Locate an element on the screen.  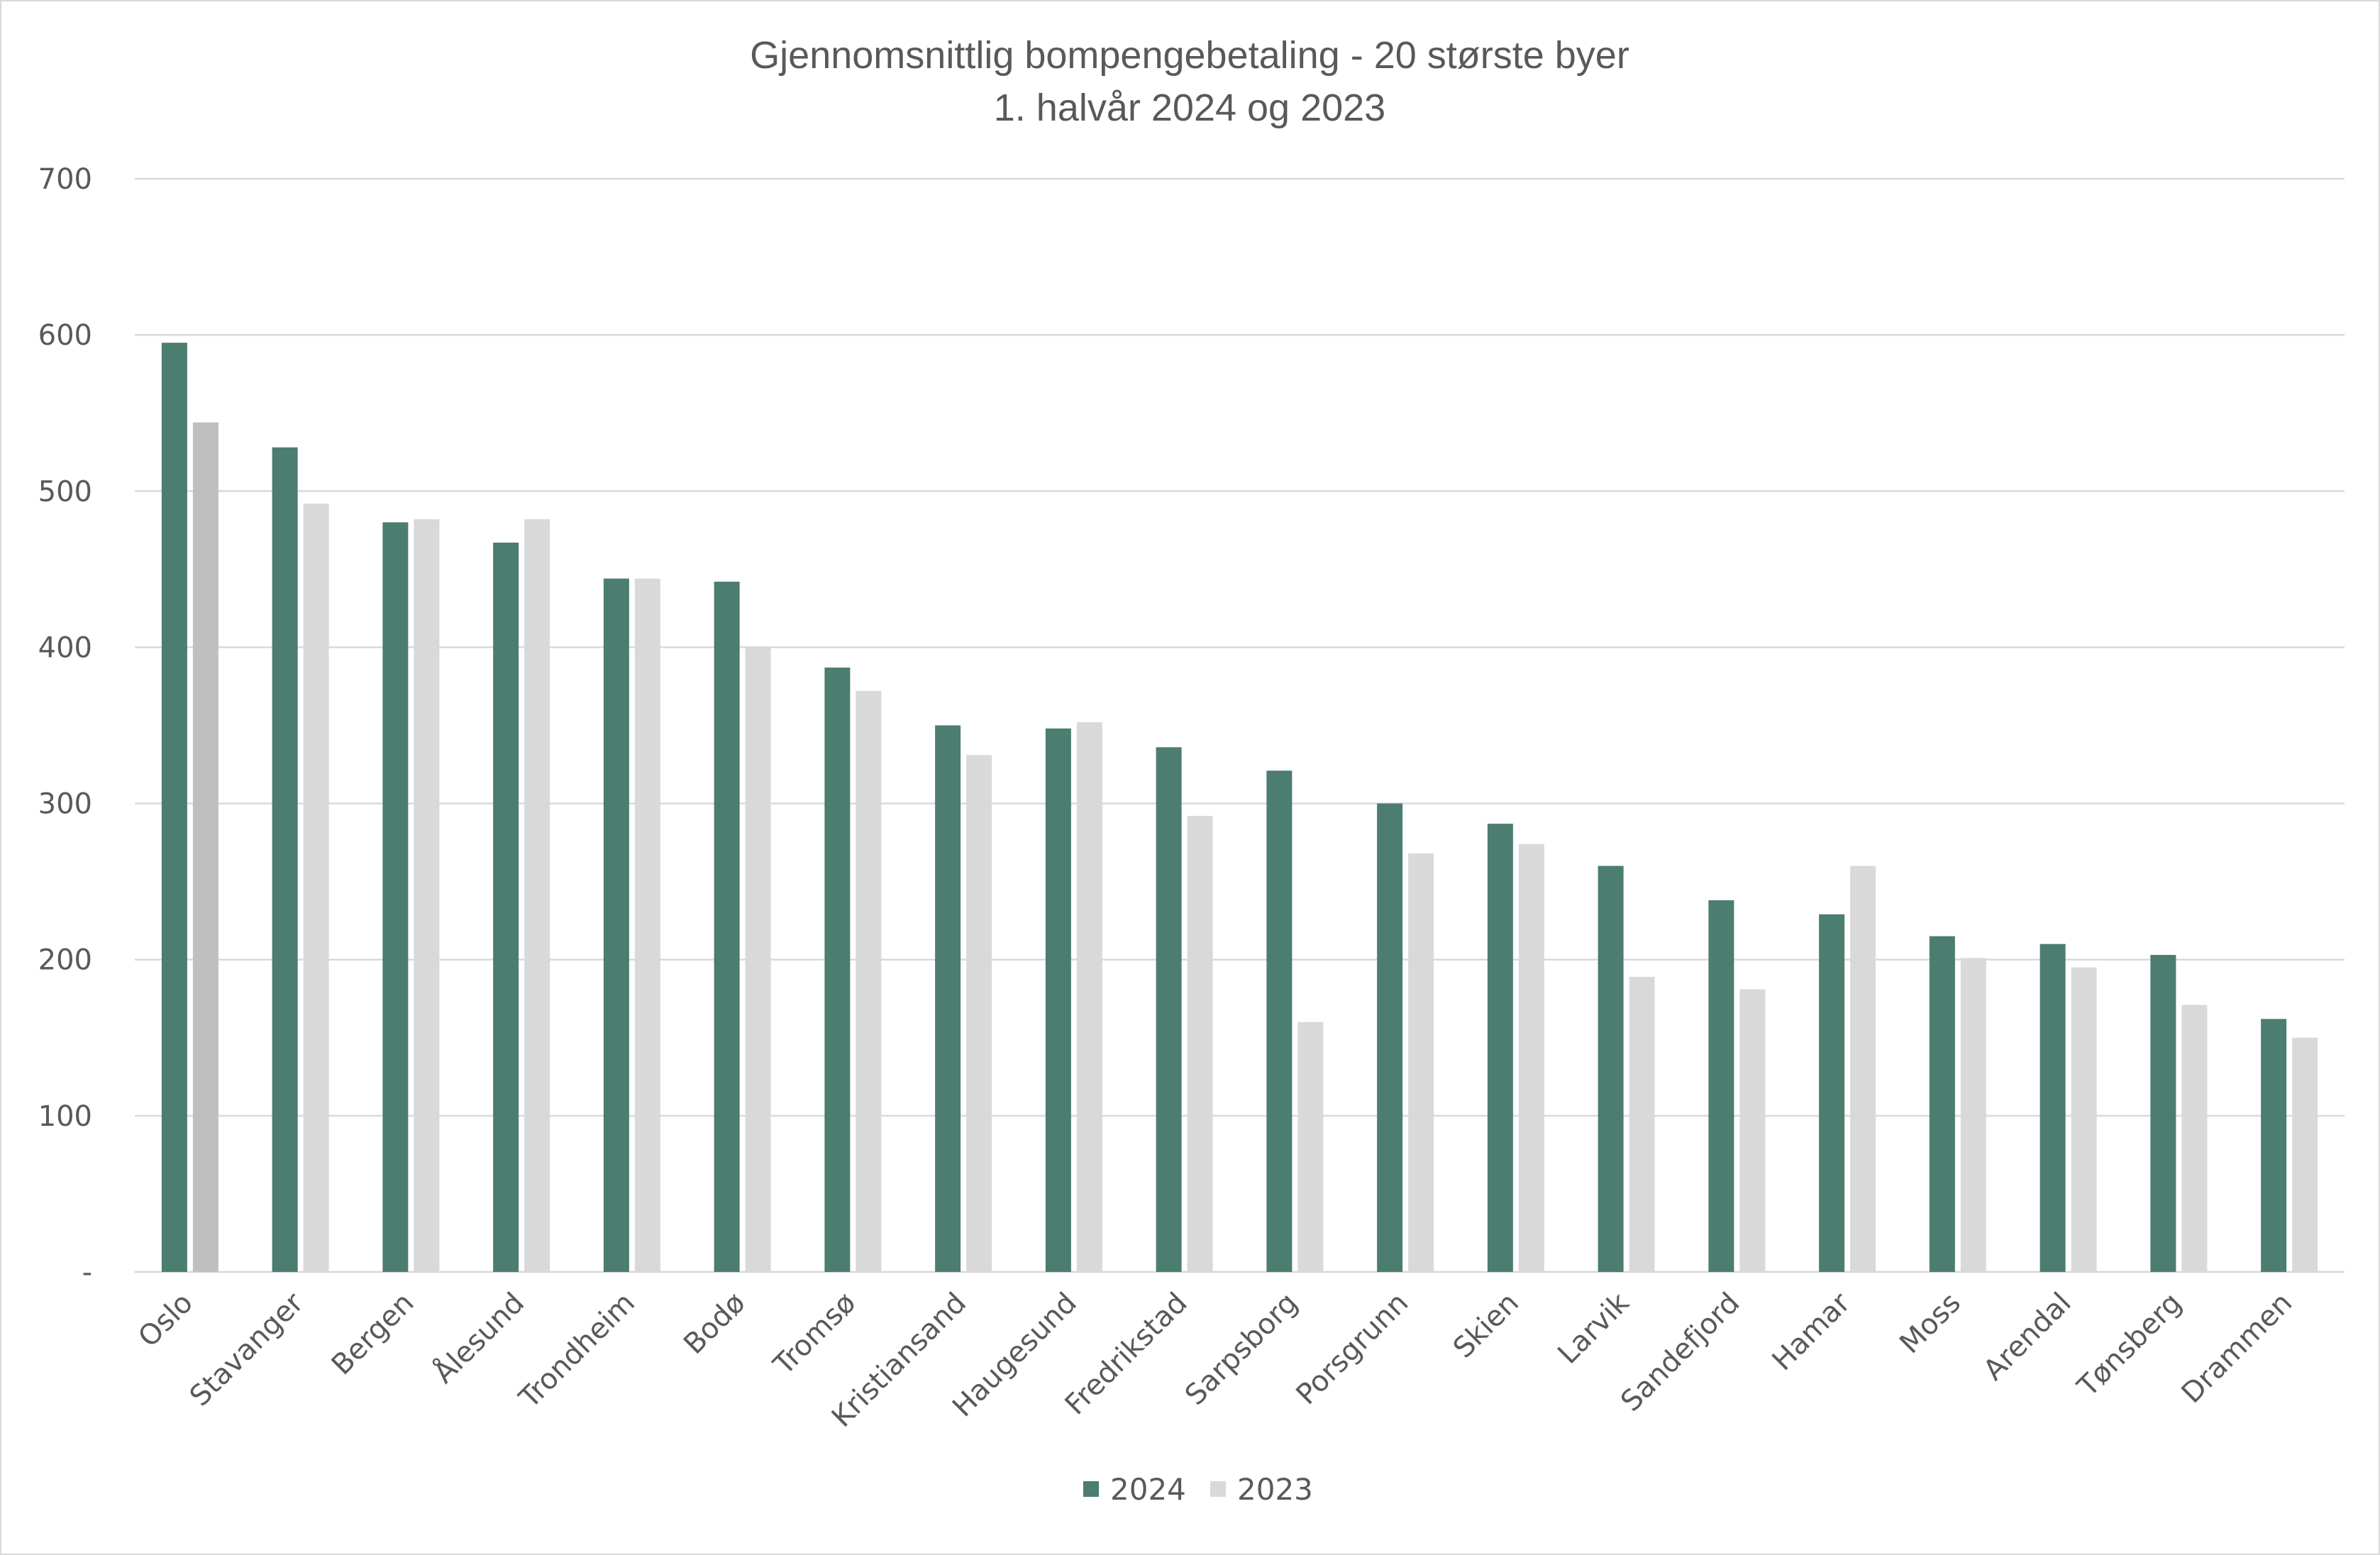
y-axis-ticks: - 100 200 300 400 500 600 700 is located at coordinates (65, 726).